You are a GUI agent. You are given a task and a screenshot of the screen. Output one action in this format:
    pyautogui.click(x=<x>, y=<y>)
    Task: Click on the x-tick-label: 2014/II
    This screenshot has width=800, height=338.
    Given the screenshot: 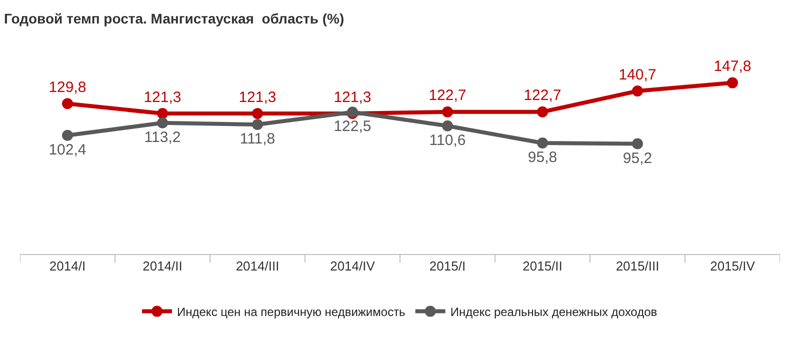 What is the action you would take?
    pyautogui.click(x=162, y=266)
    